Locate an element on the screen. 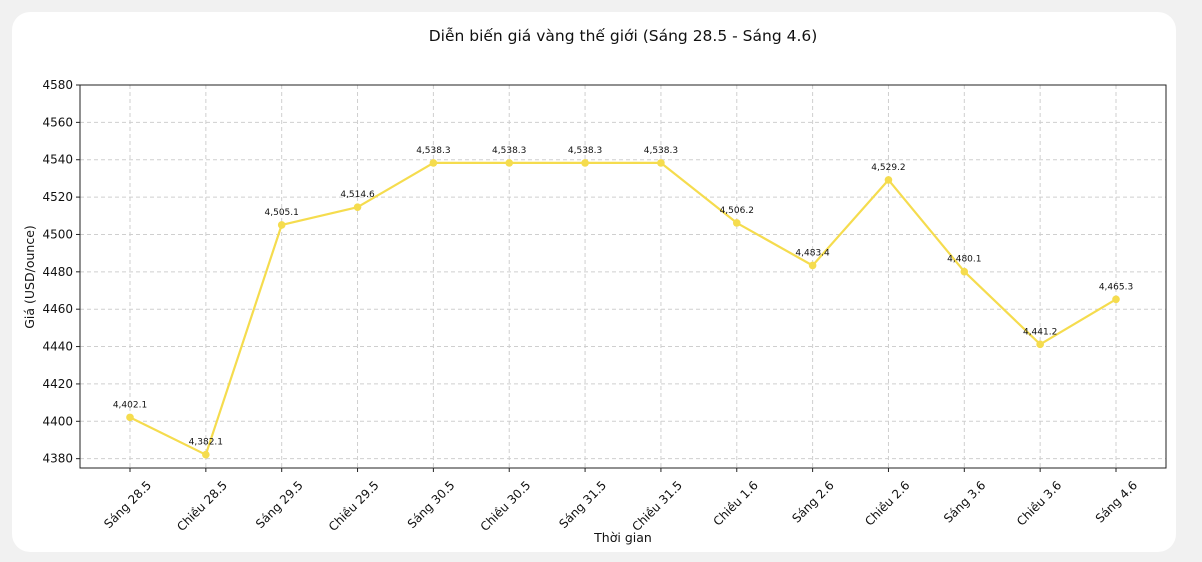 This screenshot has height=562, width=1202. x-tick-label: Chiều 28.5 is located at coordinates (202, 506).